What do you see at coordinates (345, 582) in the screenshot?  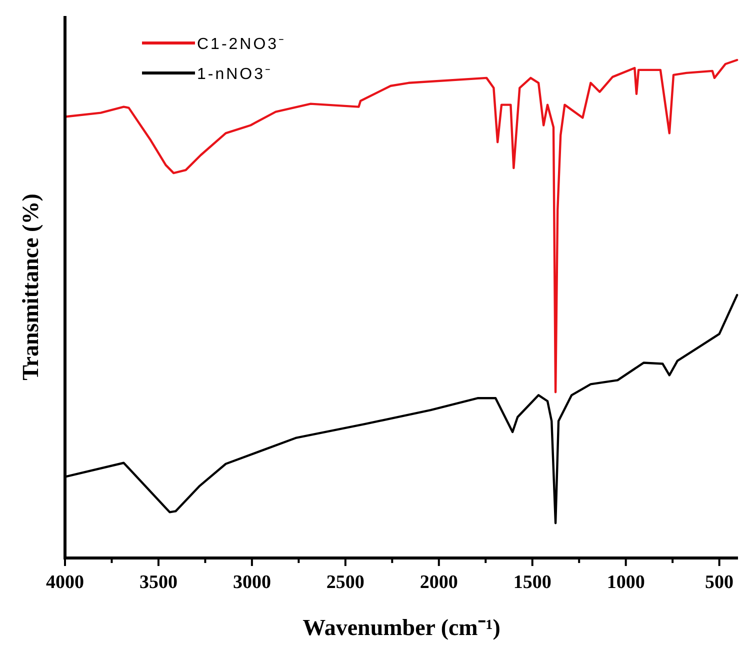 I see `x-tick-label: 2500` at bounding box center [345, 582].